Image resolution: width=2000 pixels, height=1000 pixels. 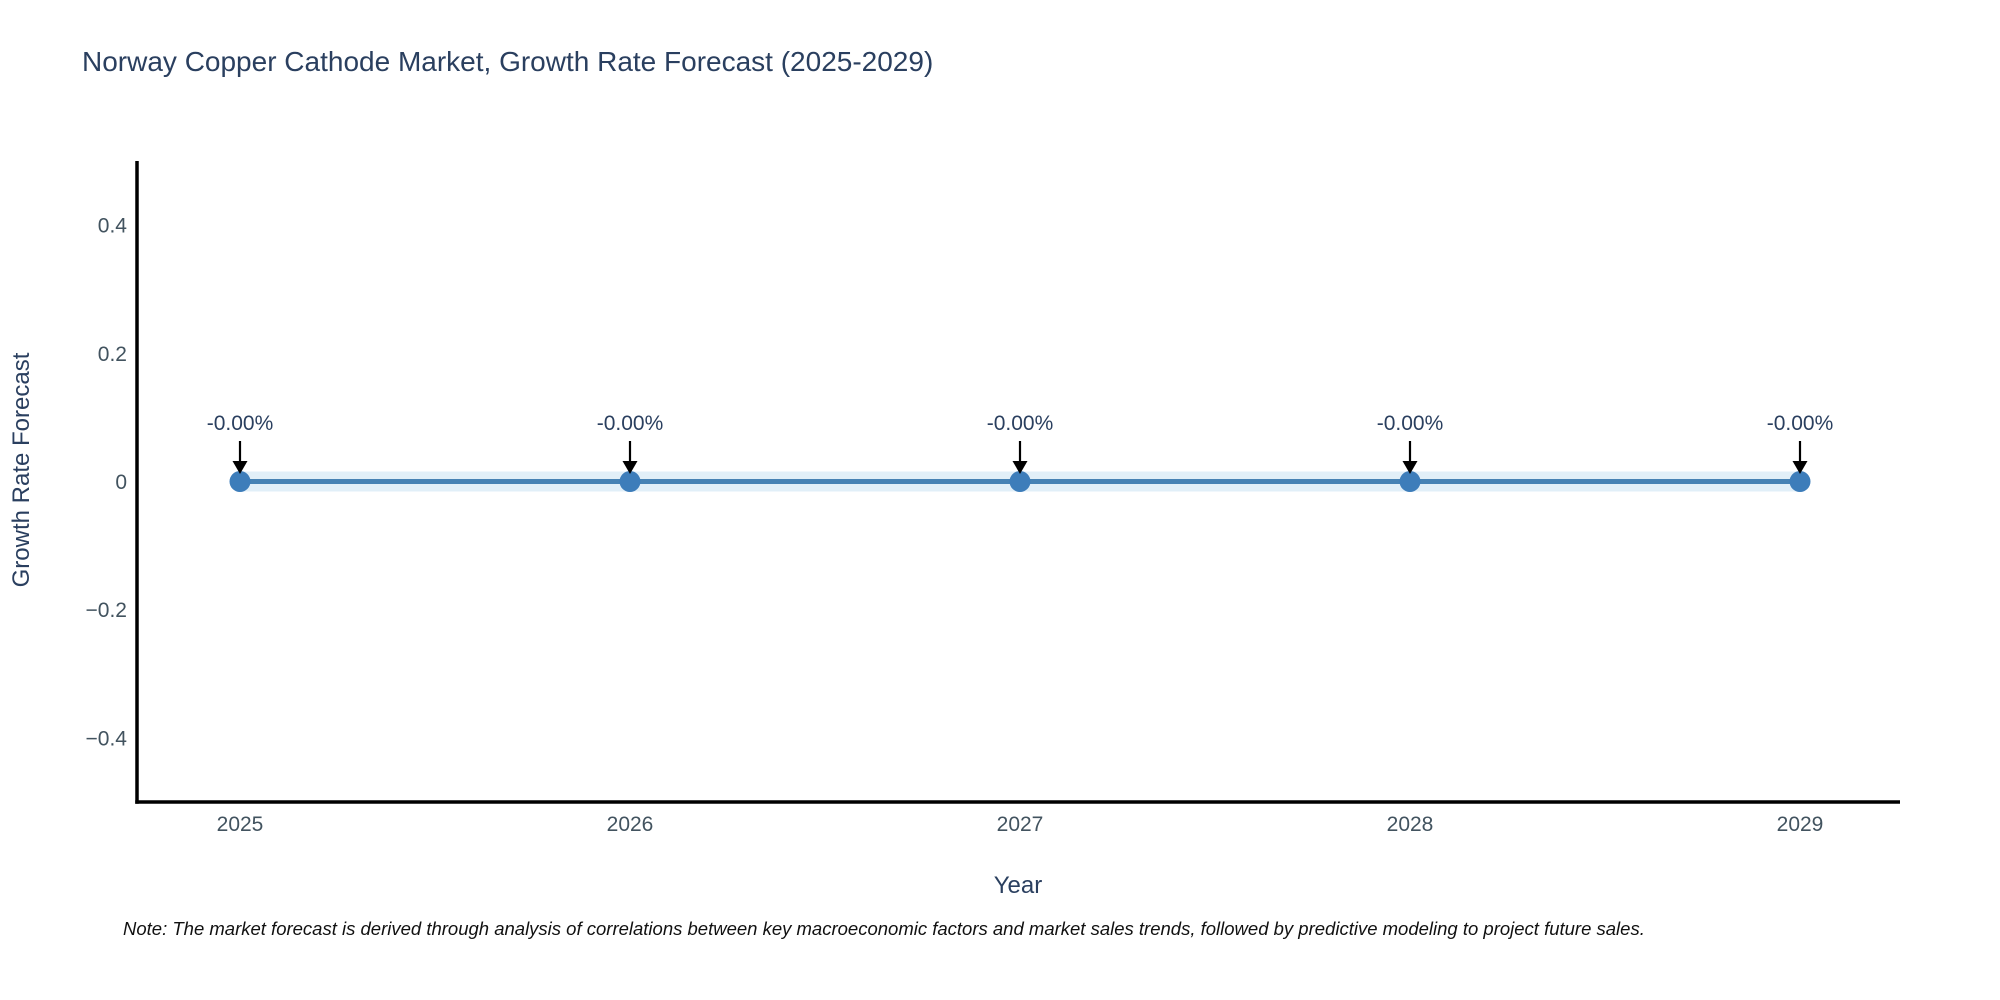 I want to click on x-tick-label: 2029, so click(x=1800, y=824).